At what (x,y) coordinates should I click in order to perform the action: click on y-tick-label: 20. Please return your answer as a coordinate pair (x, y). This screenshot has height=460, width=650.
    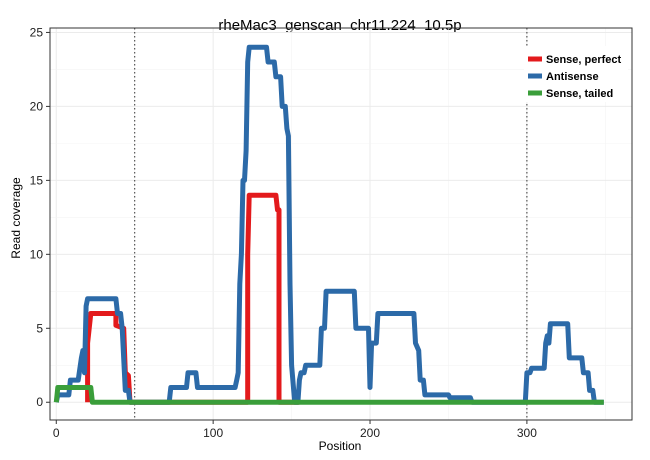
    Looking at the image, I should click on (37, 106).